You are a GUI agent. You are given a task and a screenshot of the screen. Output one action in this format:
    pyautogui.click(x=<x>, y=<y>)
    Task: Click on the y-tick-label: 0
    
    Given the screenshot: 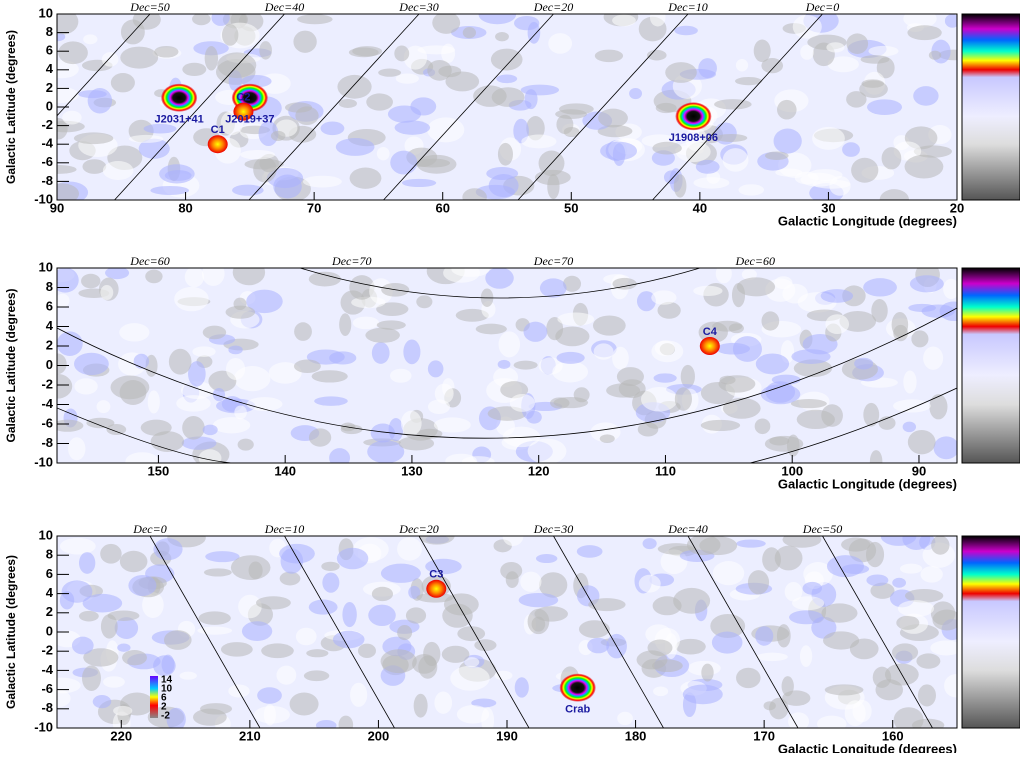 What is the action you would take?
    pyautogui.click(x=49, y=630)
    